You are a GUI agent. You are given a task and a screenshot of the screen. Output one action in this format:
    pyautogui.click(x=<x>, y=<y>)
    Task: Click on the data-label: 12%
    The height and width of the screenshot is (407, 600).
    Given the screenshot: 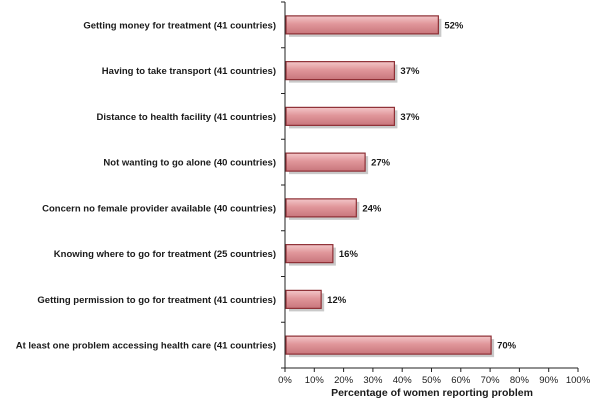 What is the action you would take?
    pyautogui.click(x=337, y=300)
    